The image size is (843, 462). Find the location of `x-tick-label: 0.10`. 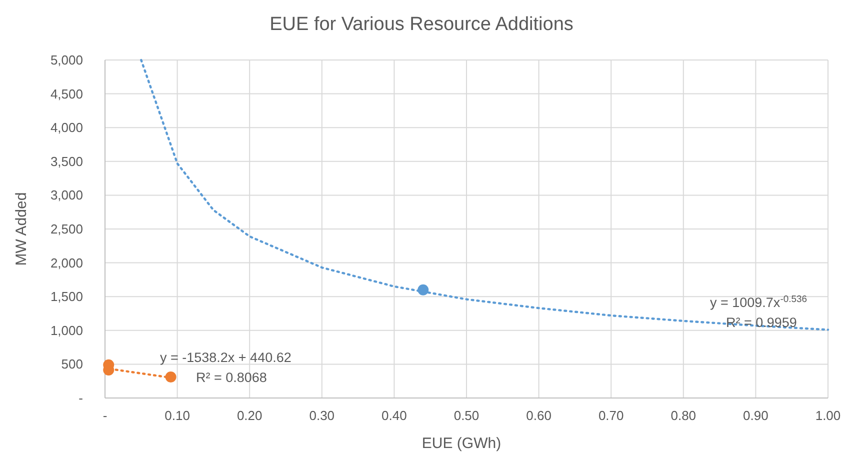

x-tick-label: 0.10 is located at coordinates (177, 415).